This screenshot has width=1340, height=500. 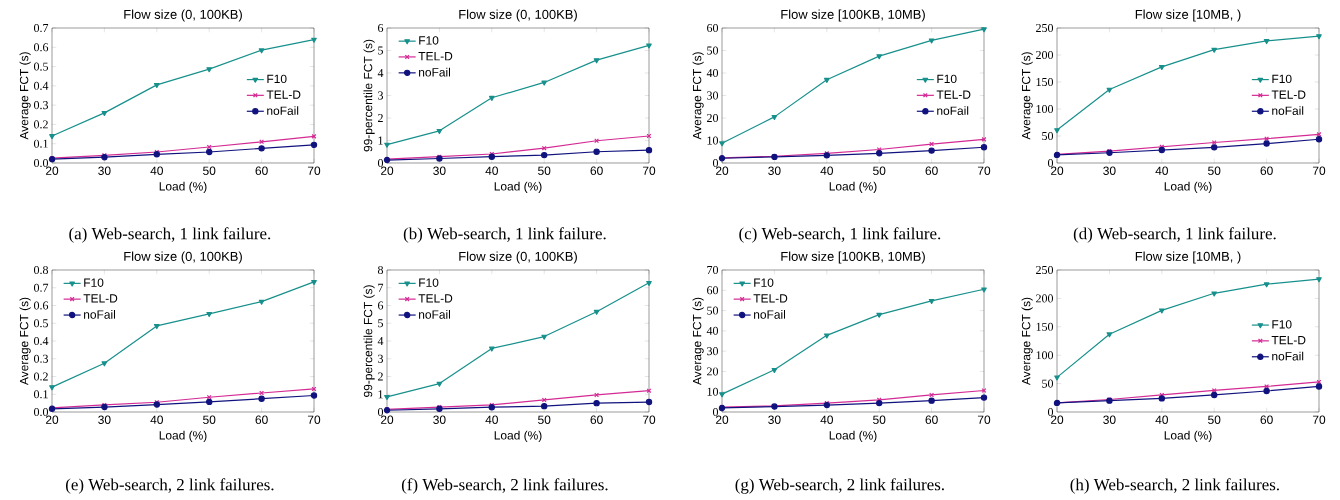 I want to click on y-tick-label: 0.4, so click(x=41, y=341).